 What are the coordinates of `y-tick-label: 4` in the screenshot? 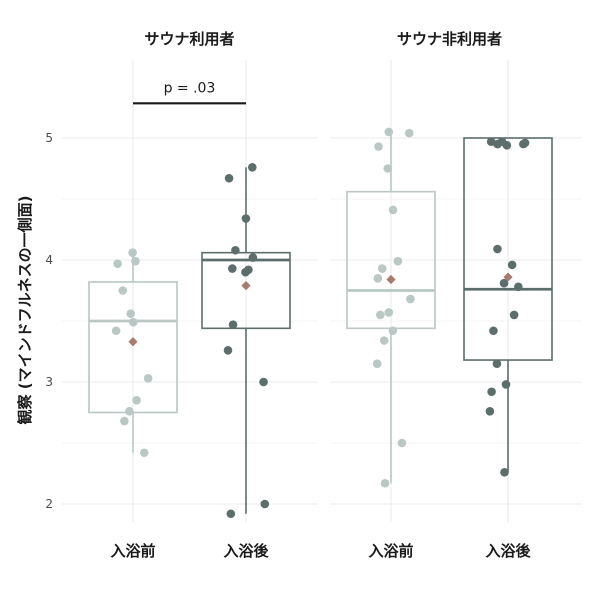 It's located at (49, 260).